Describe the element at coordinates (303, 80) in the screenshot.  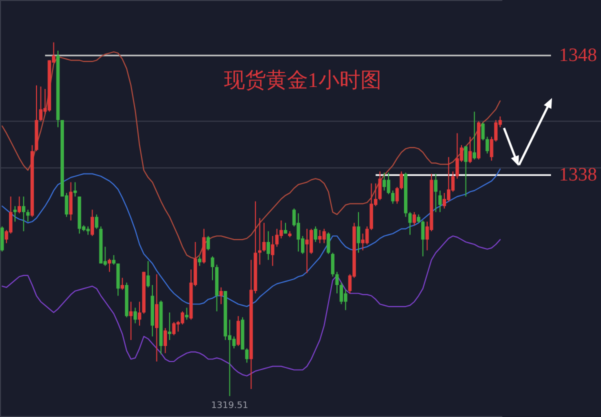
I see `title: 现货黄金1小时图` at that location.